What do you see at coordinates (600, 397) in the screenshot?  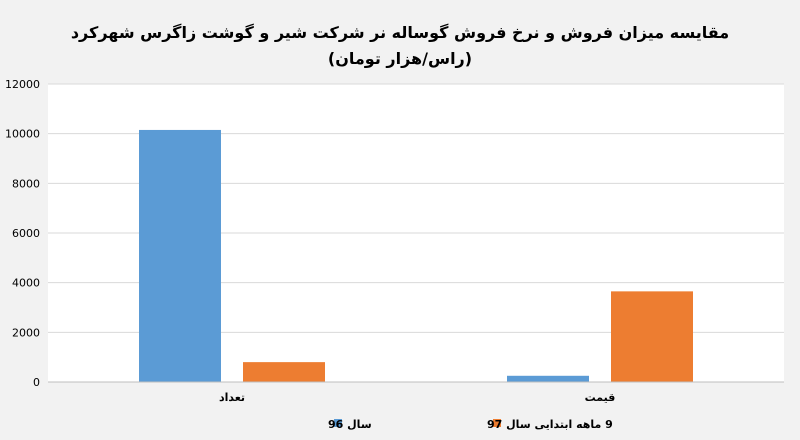 I see `x-category-label: قیمت` at bounding box center [600, 397].